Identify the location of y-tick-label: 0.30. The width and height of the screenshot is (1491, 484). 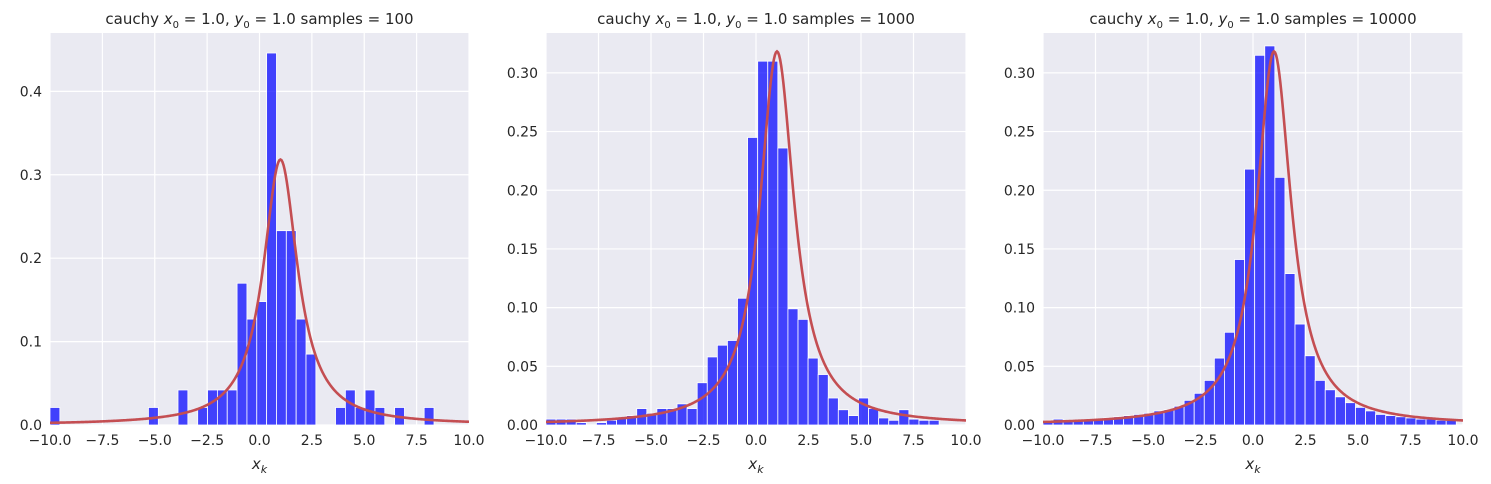
(522, 74).